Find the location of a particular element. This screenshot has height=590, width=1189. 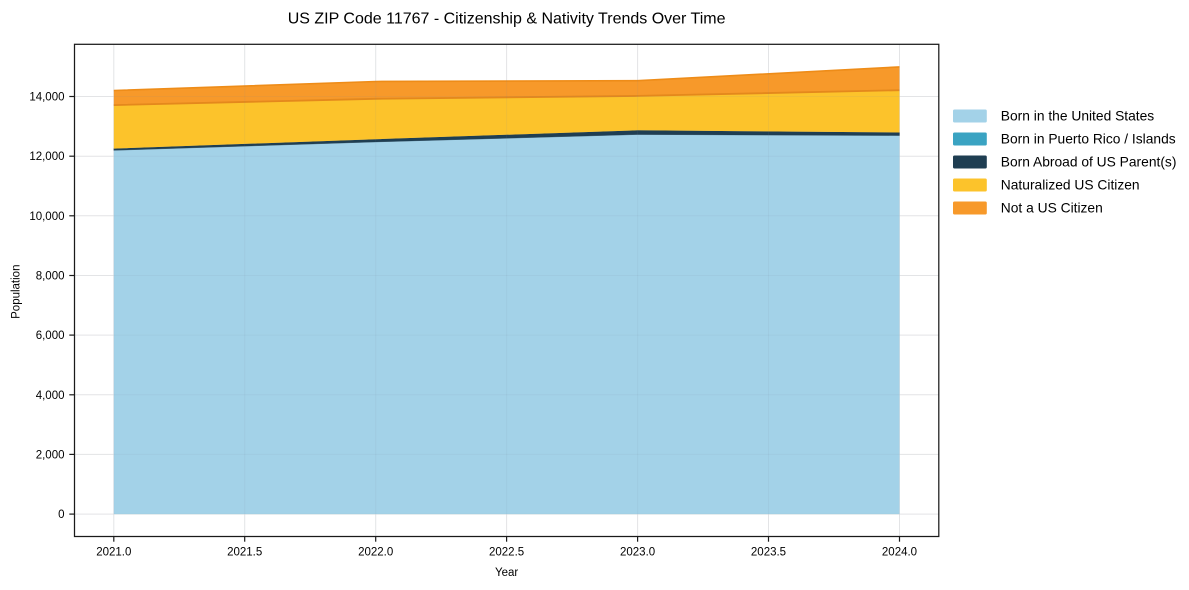

svg-text: Naturalized US Citizen is located at coordinates (1070, 185).